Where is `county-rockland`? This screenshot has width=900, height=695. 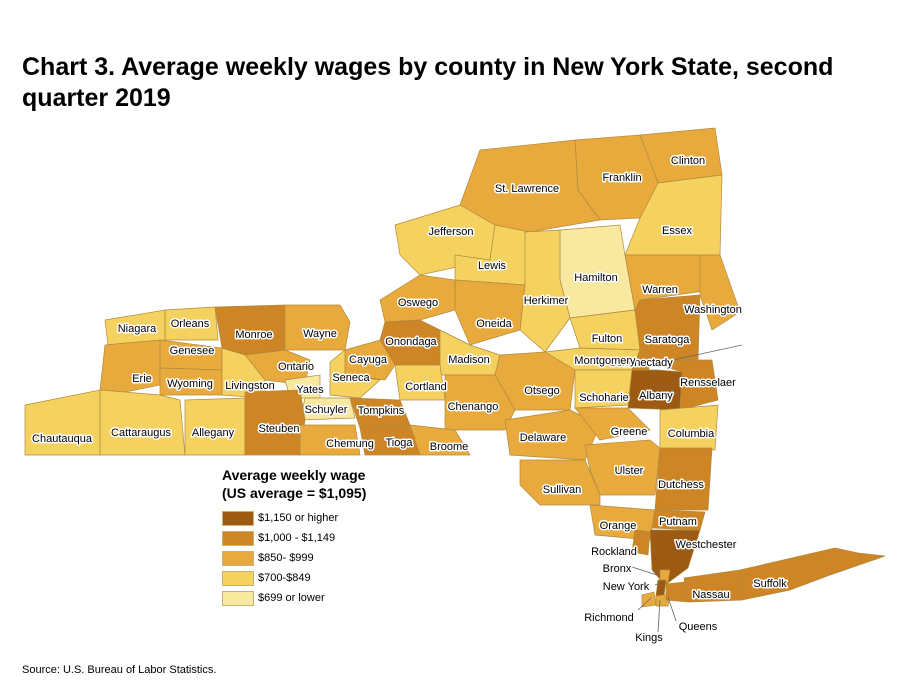
county-rockland is located at coordinates (641, 542).